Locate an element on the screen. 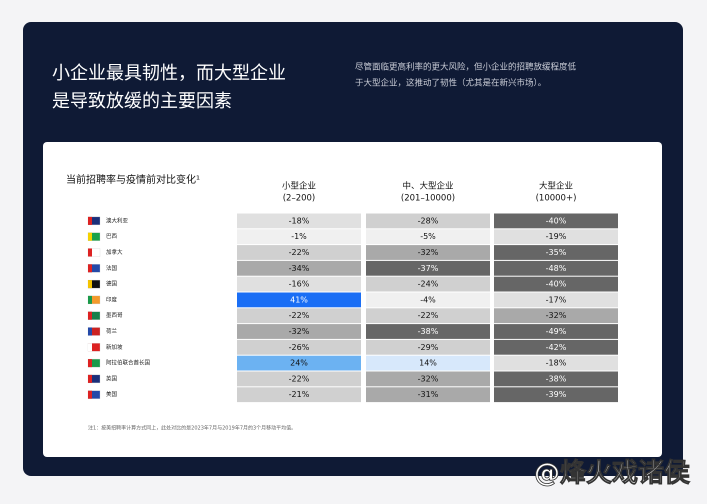  row-label: 法国 is located at coordinates (112, 268).